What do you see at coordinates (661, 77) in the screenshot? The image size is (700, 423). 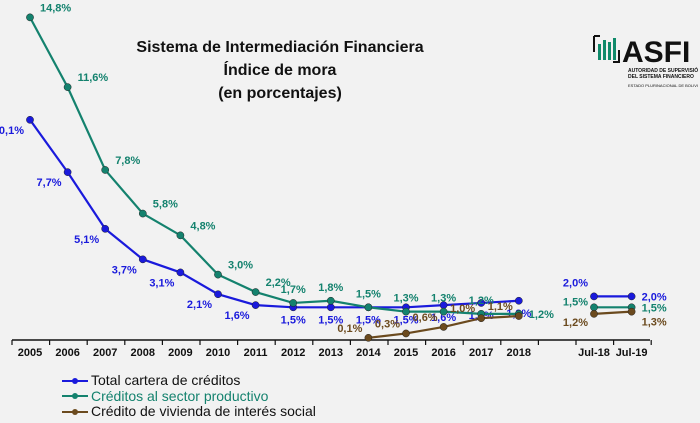 I see `svg-text: DEL SISTEMA FINANCIERO` at bounding box center [661, 77].